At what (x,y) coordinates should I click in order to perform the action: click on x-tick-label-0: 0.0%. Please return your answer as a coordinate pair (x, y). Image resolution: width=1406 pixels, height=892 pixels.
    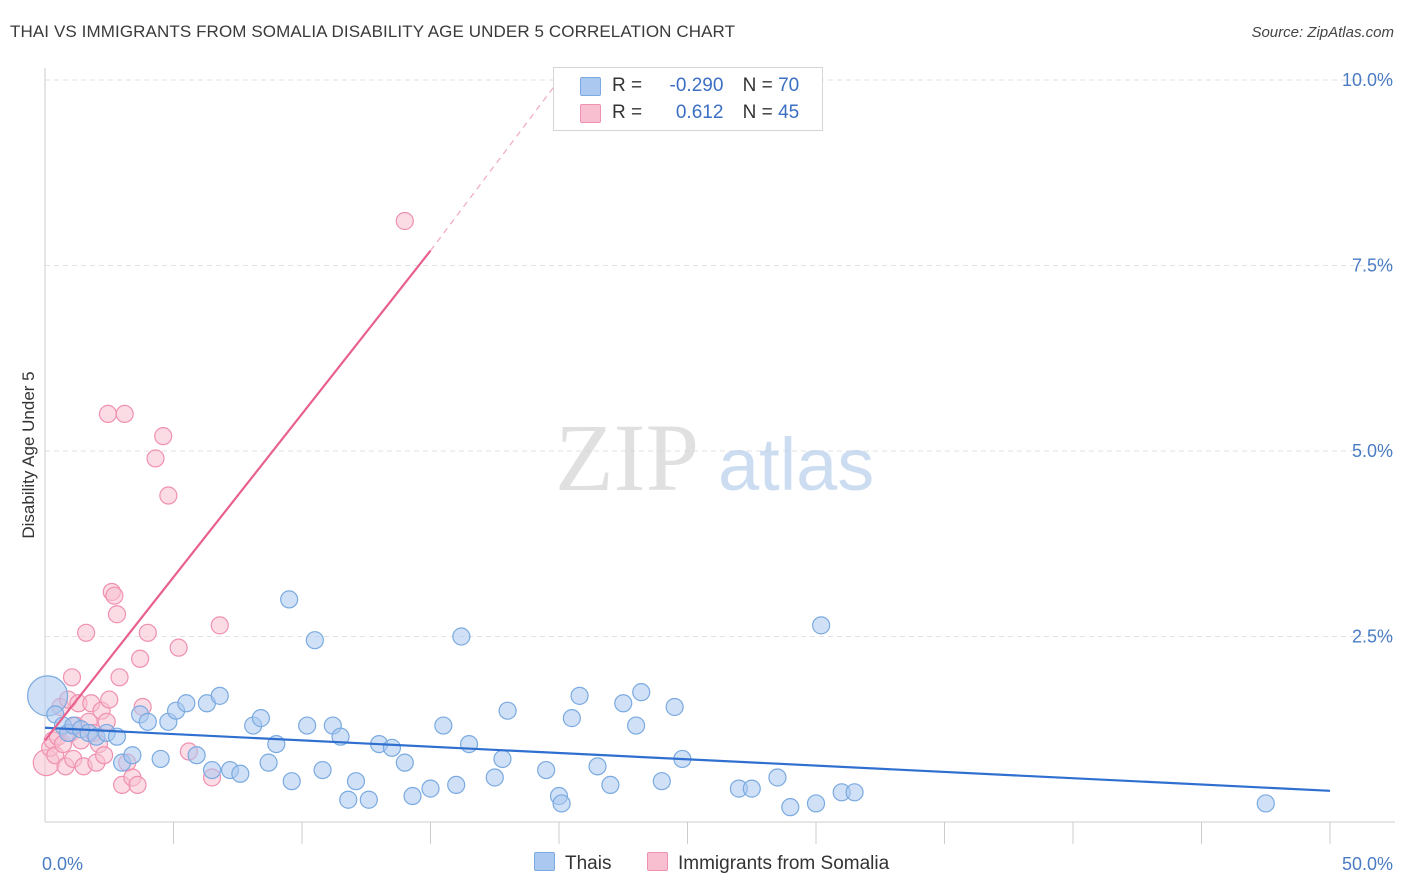
    Looking at the image, I should click on (62, 864).